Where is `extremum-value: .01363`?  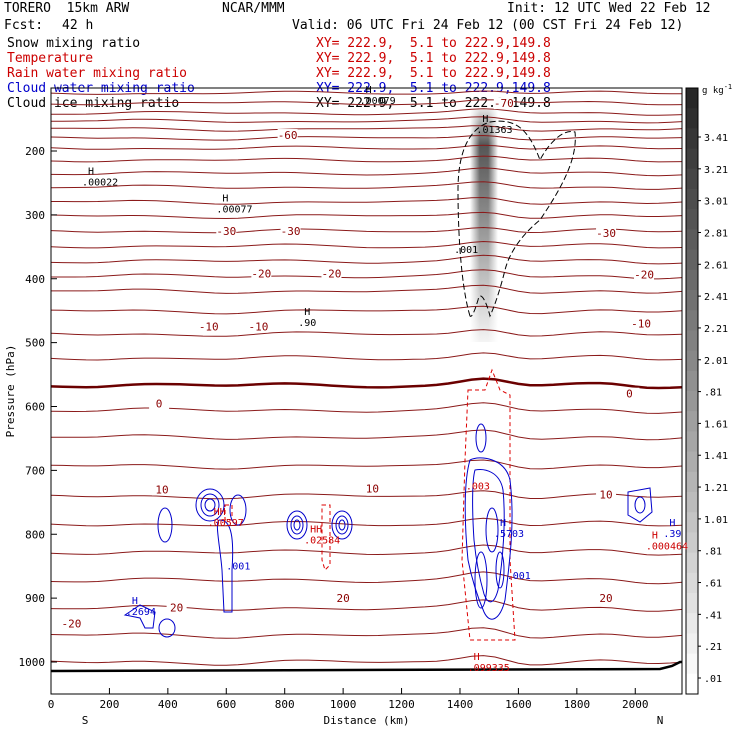
extremum-value: .01363 is located at coordinates (494, 130).